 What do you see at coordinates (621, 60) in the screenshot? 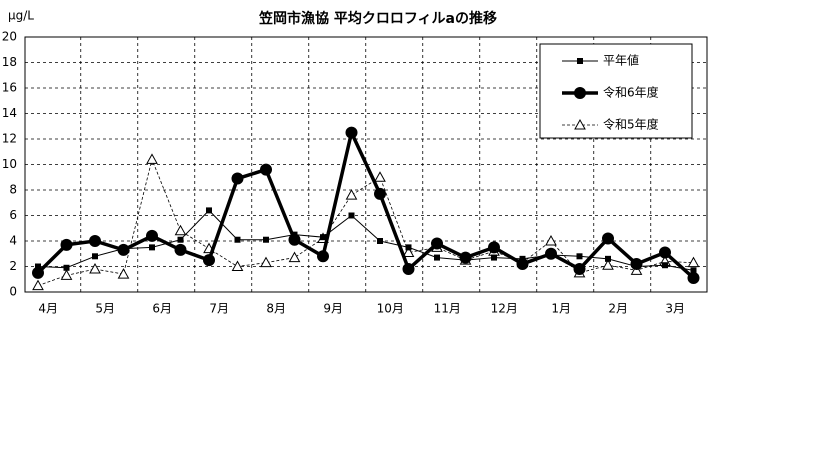
I see `legend-label: 平年値` at bounding box center [621, 60].